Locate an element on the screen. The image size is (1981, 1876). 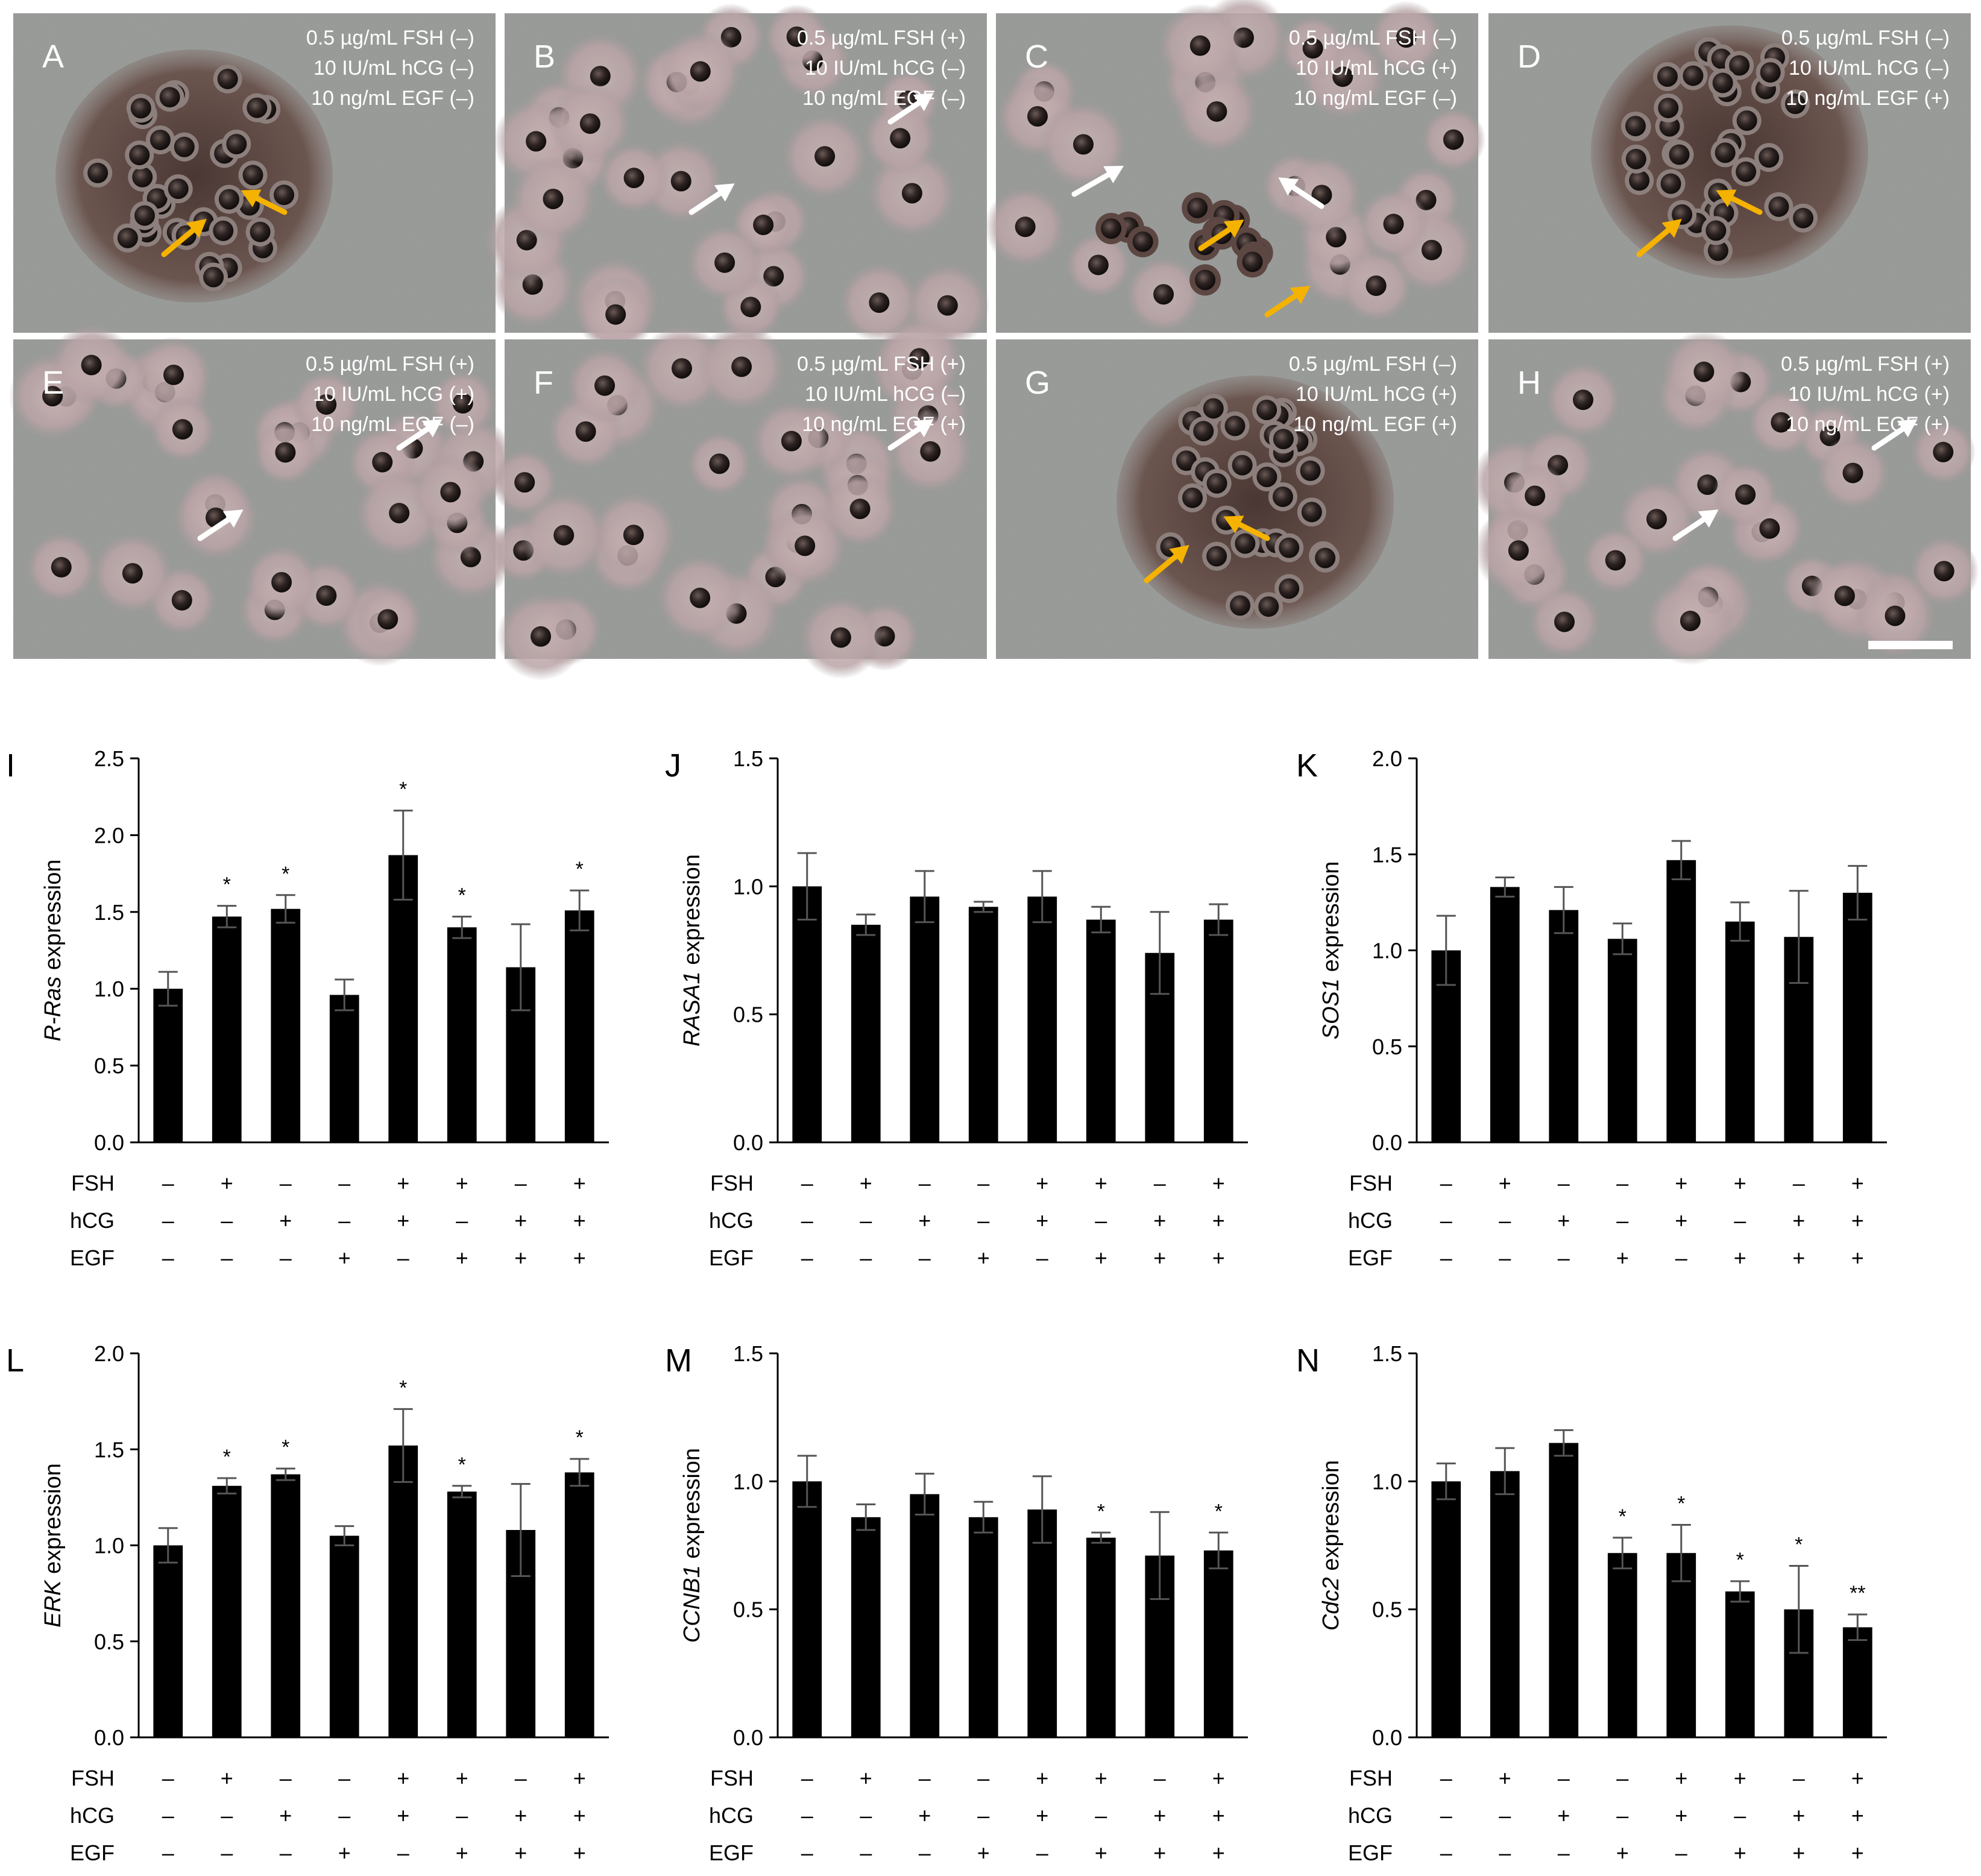
panel-letter: K is located at coordinates (1307, 766).